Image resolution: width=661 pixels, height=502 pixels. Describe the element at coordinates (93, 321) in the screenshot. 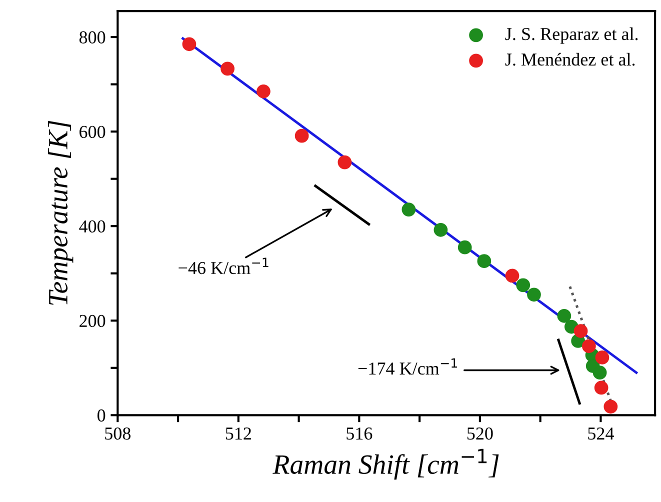

I see `y-tick-label: 200` at that location.